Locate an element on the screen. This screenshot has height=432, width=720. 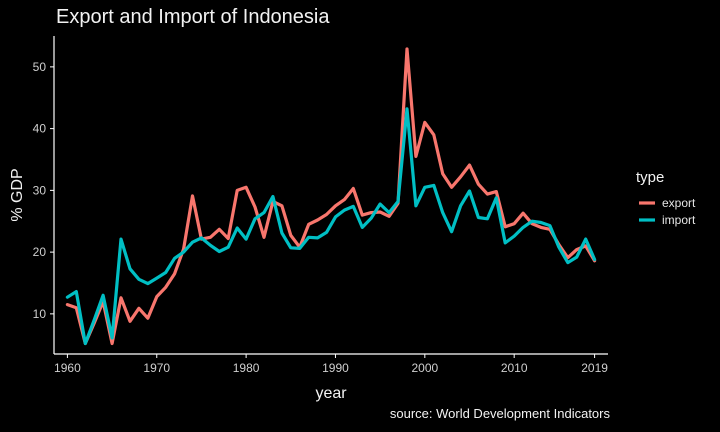
x-ticks: 1960 1970 1980 1990 2000 2010 2019 is located at coordinates (331, 364).